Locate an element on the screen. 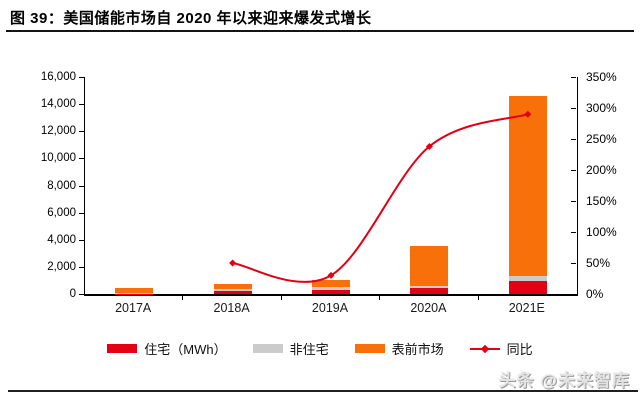  y-axis-tick-label: 10,000 is located at coordinates (58, 158).